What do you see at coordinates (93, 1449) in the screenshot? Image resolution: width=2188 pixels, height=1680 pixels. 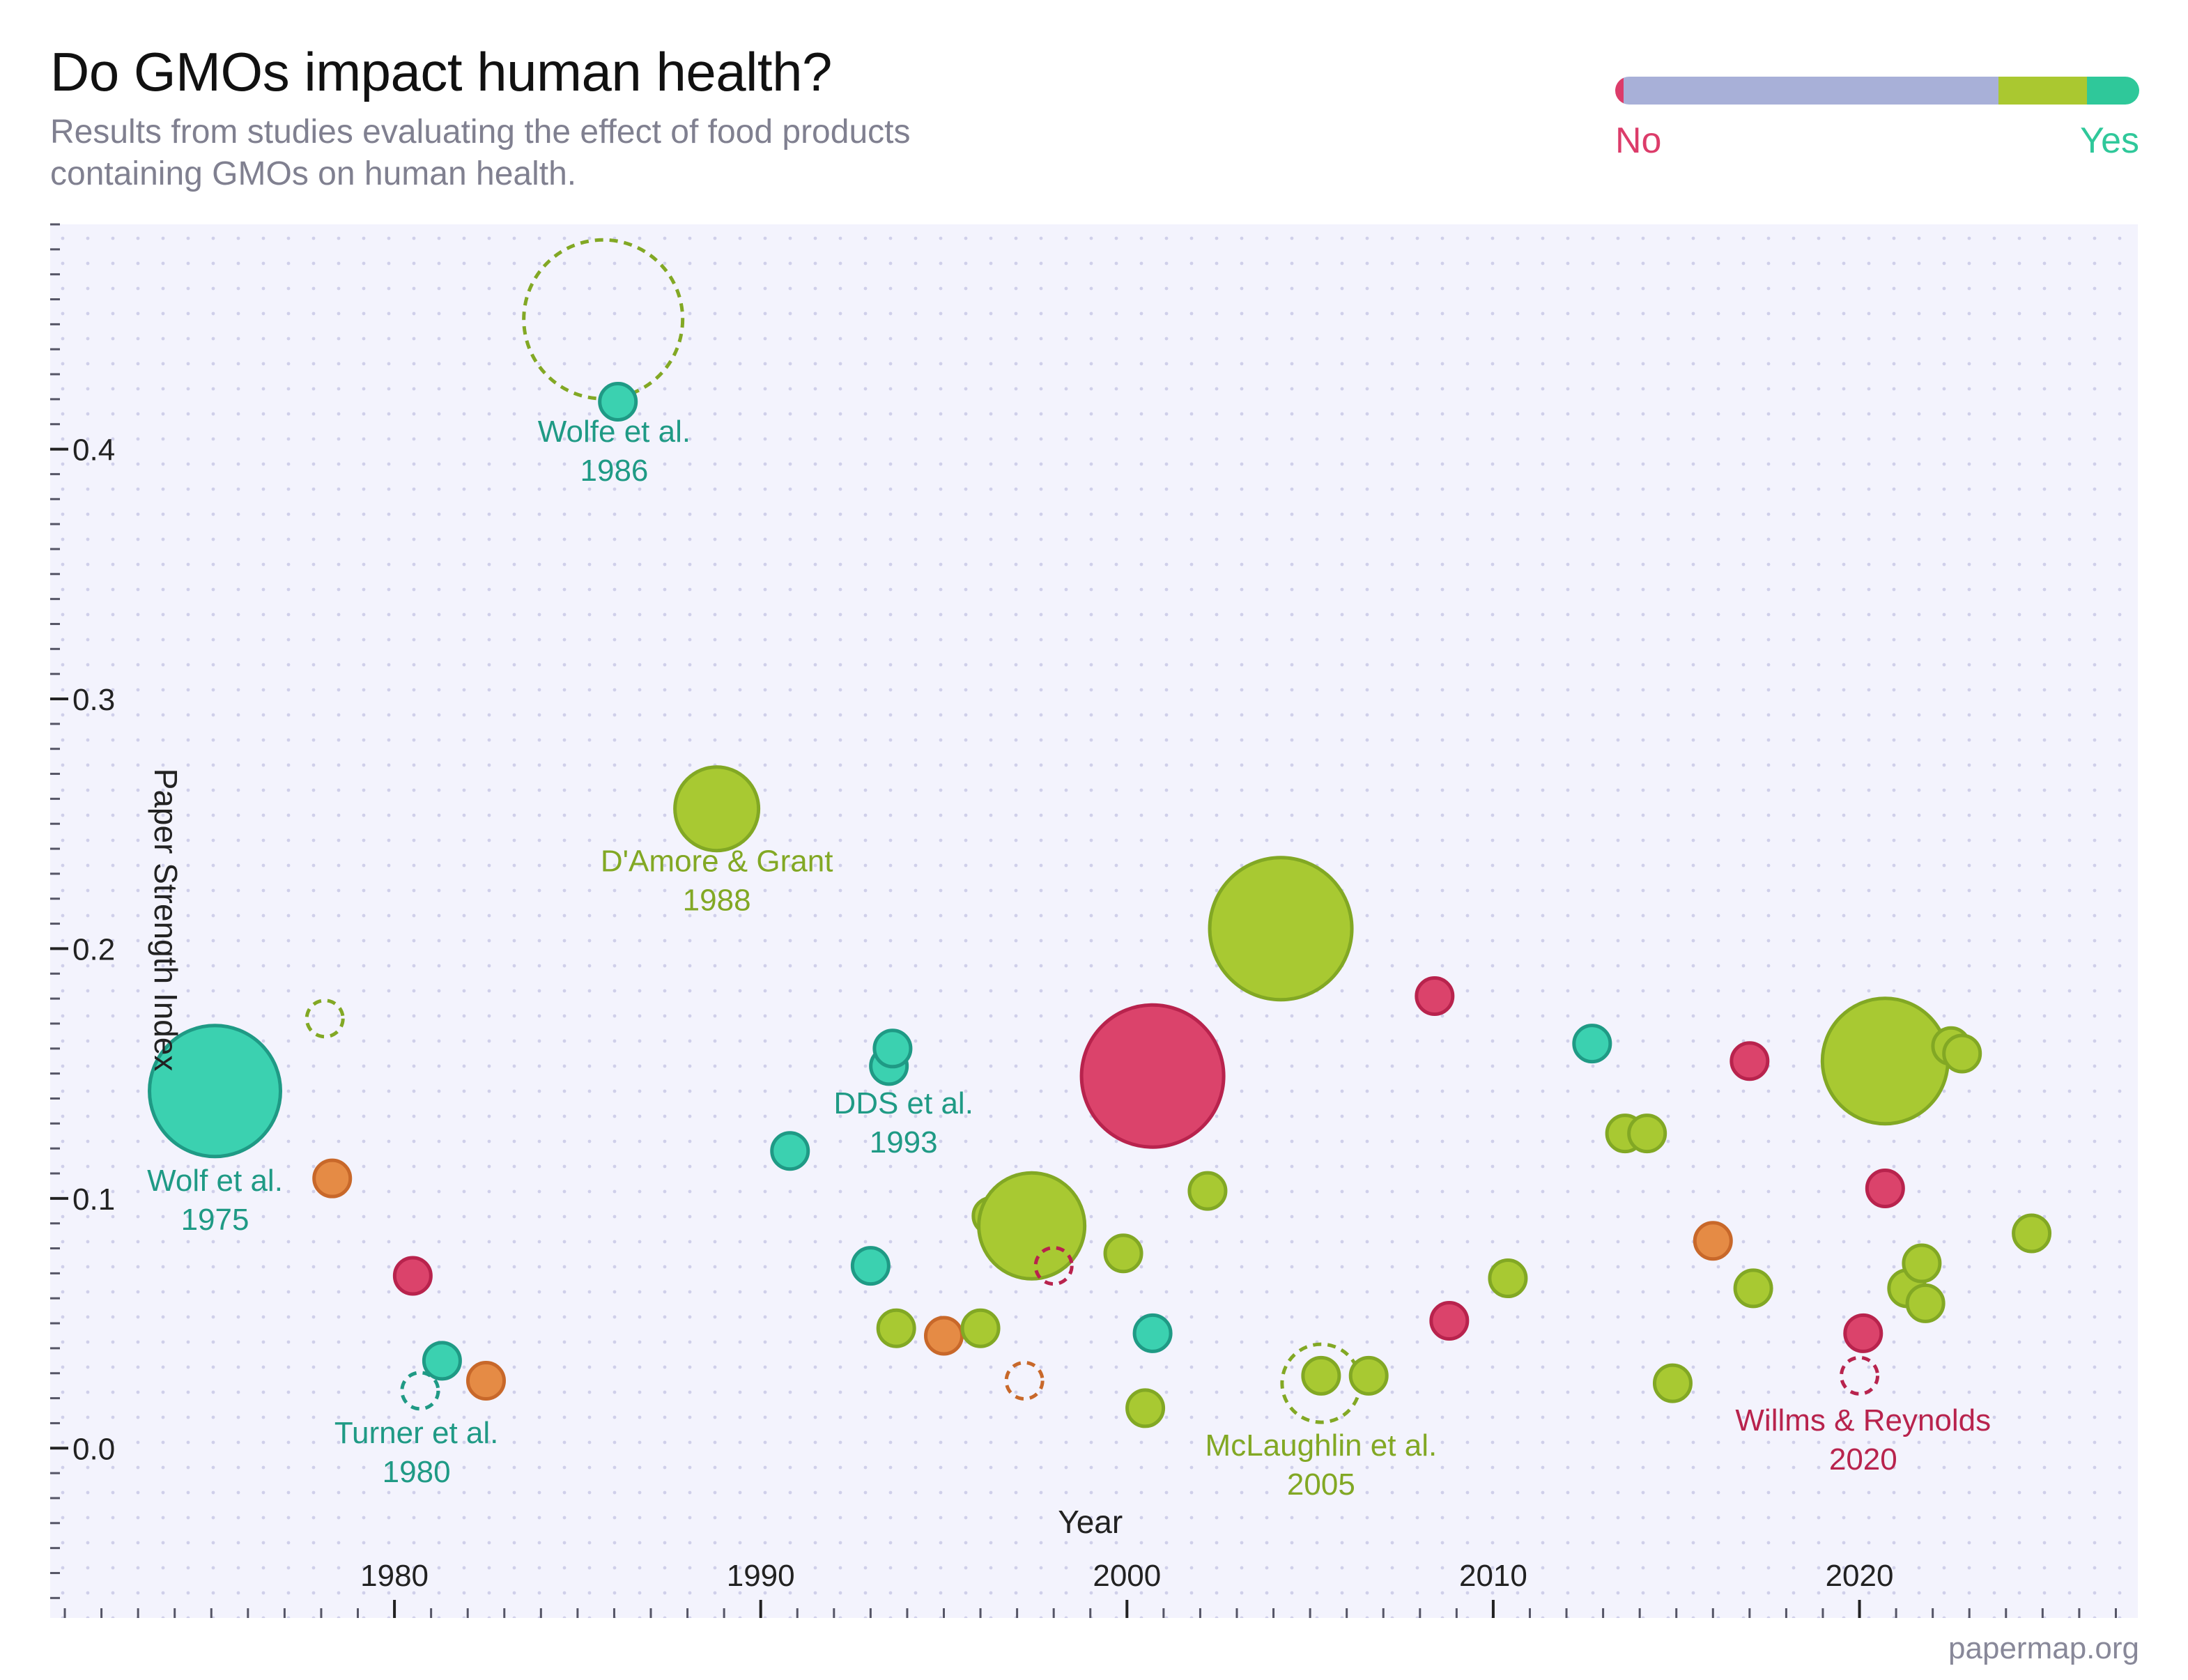 I see `y-tick-label: 0.0` at bounding box center [93, 1449].